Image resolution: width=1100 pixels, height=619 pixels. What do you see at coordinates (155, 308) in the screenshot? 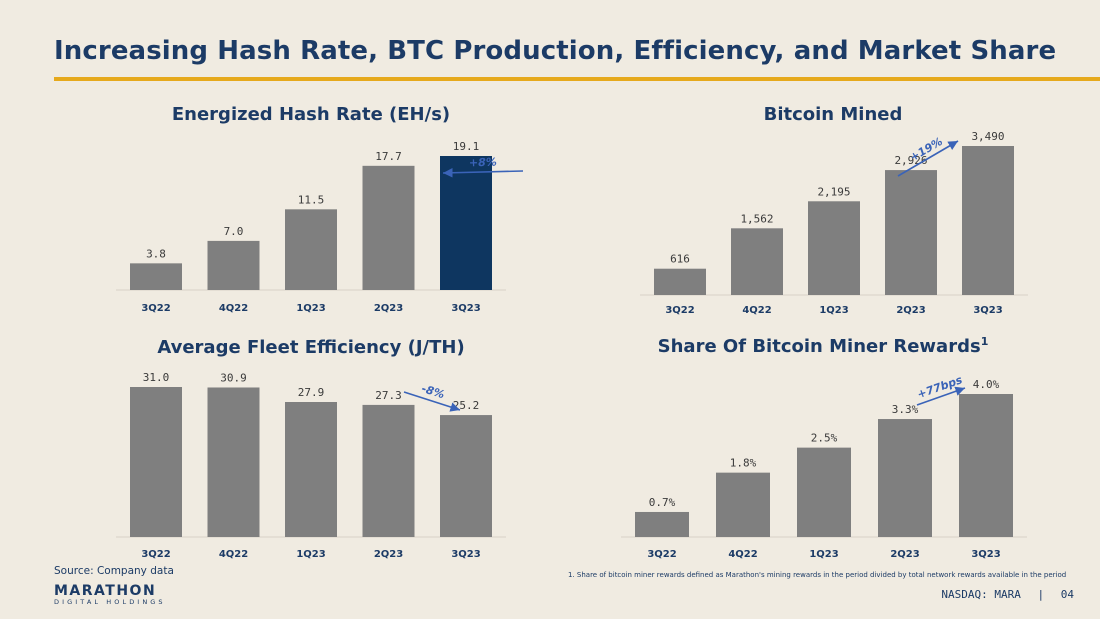
I see `hash-tick-label-3Q22: 3Q22` at bounding box center [155, 308].